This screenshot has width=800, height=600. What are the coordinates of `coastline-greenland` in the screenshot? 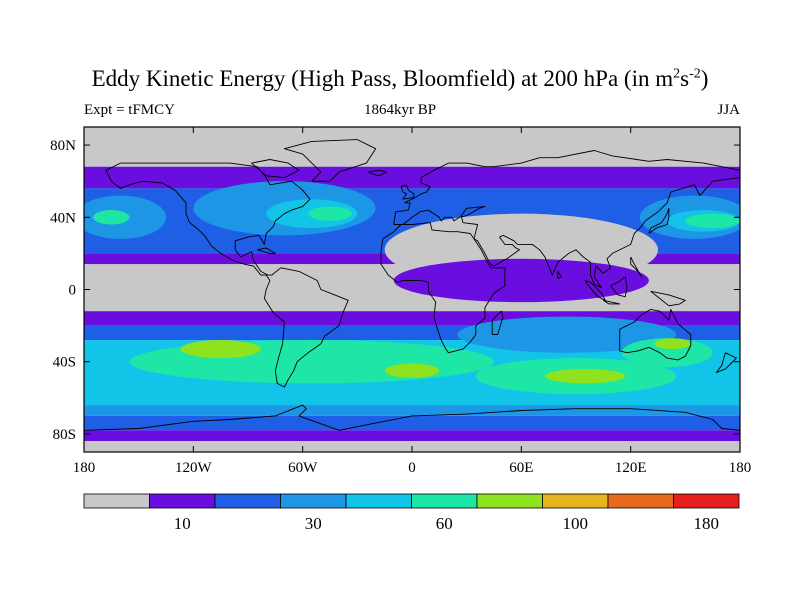 It's located at (330, 160).